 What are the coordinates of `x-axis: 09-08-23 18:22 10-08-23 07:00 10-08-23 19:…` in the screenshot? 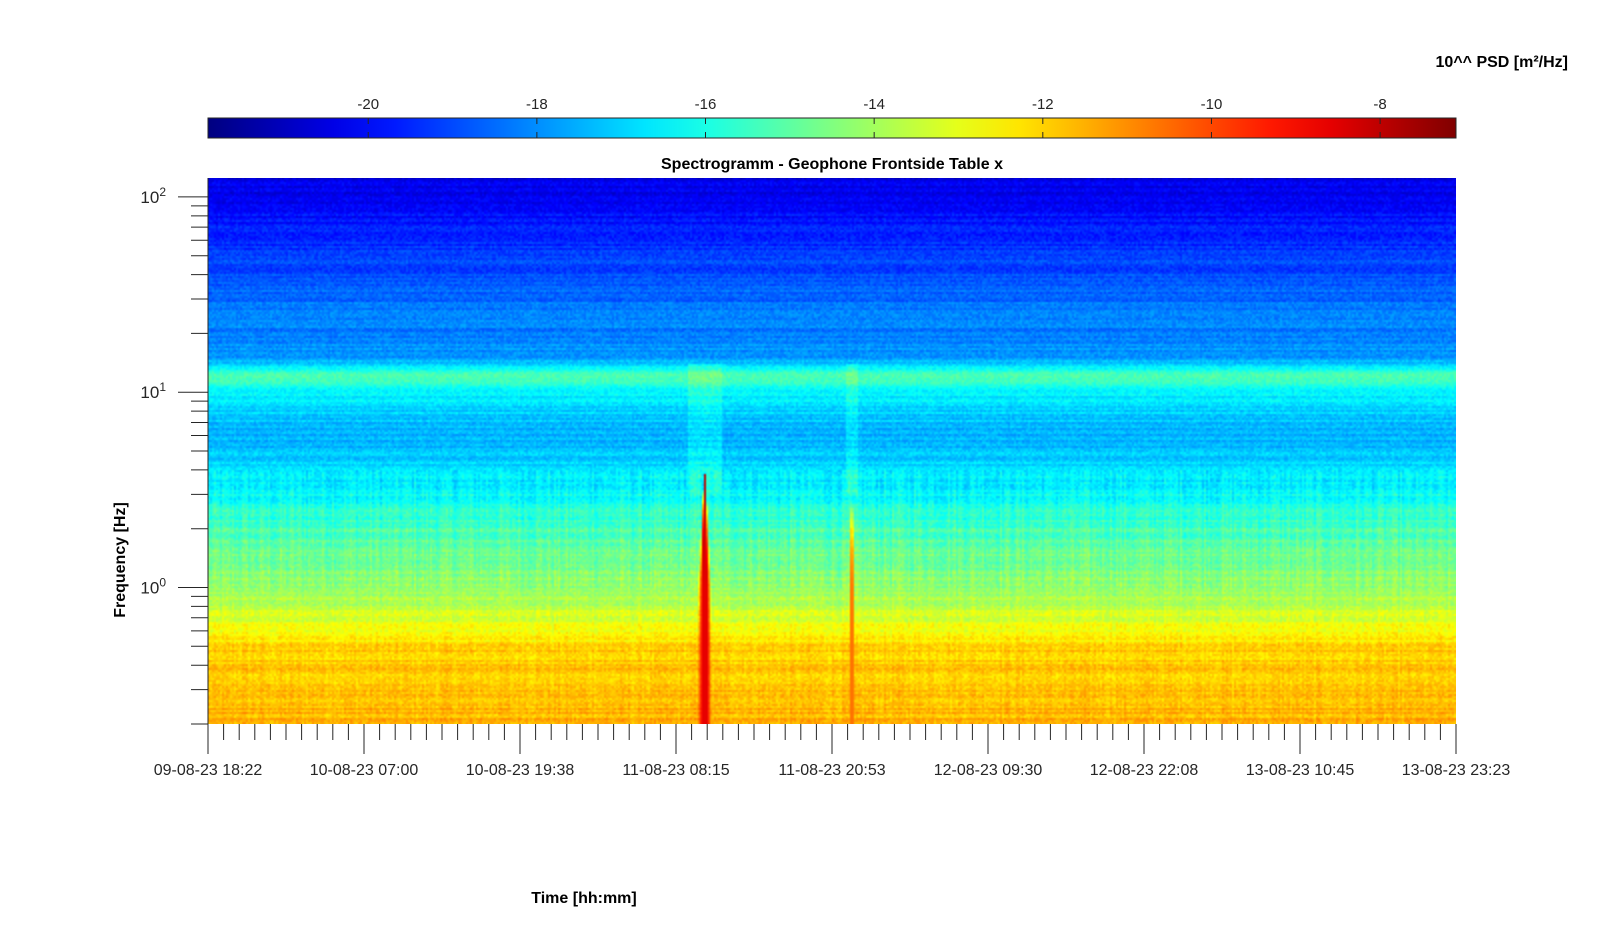 It's located at (832, 751).